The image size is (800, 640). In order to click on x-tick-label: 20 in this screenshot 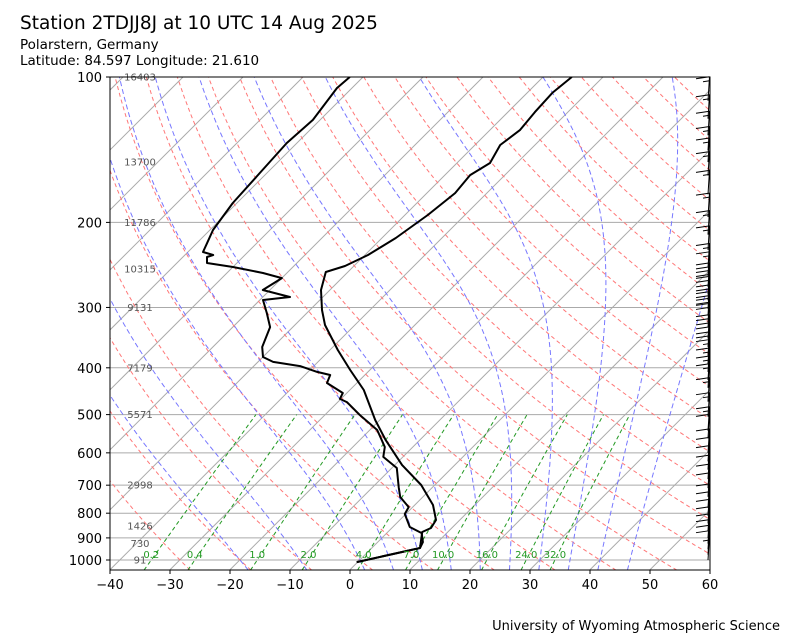, I will do `click(470, 585)`.